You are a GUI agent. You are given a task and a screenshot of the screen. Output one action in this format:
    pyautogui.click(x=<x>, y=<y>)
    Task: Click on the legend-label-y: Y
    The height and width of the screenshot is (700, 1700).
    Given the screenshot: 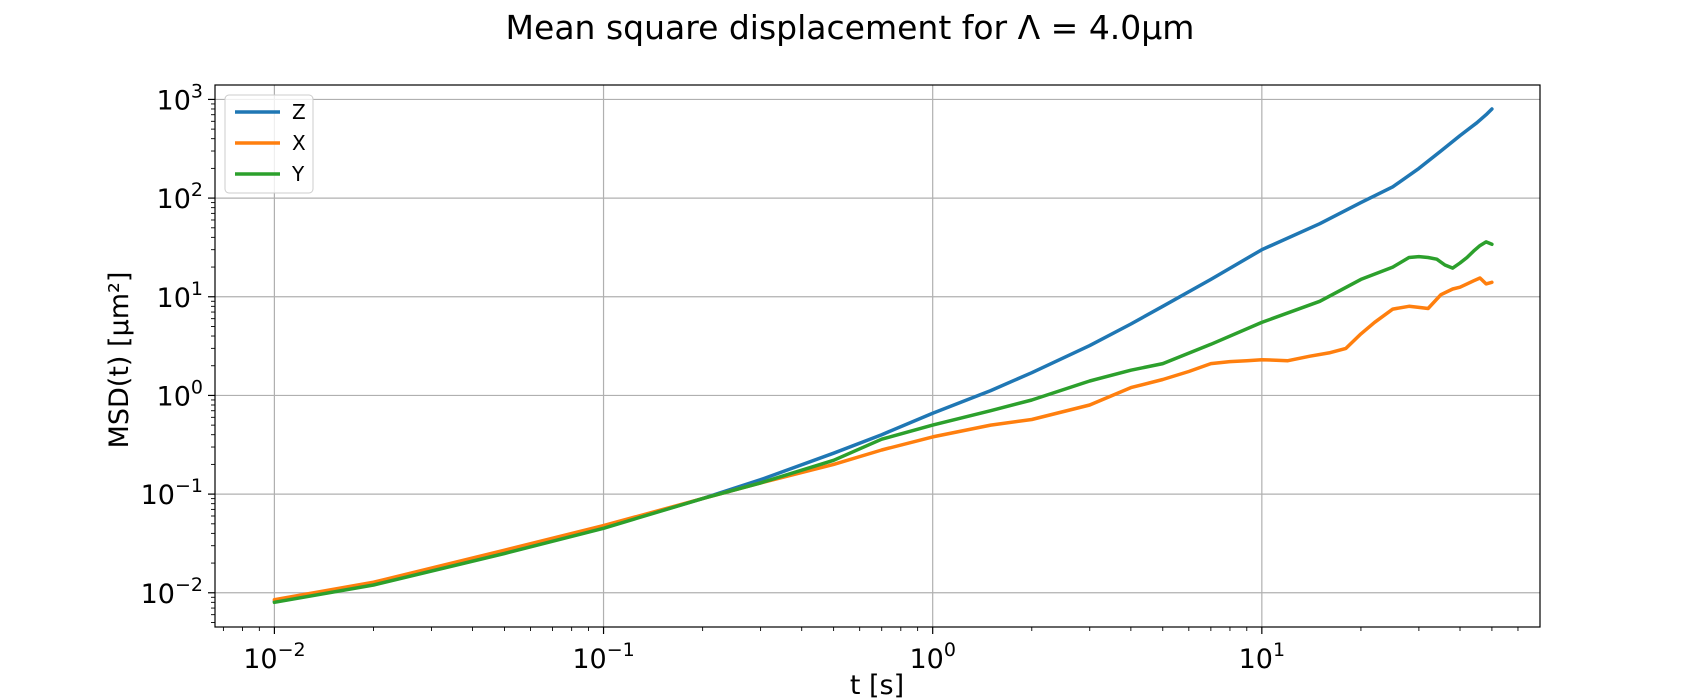 What is the action you would take?
    pyautogui.click(x=298, y=174)
    